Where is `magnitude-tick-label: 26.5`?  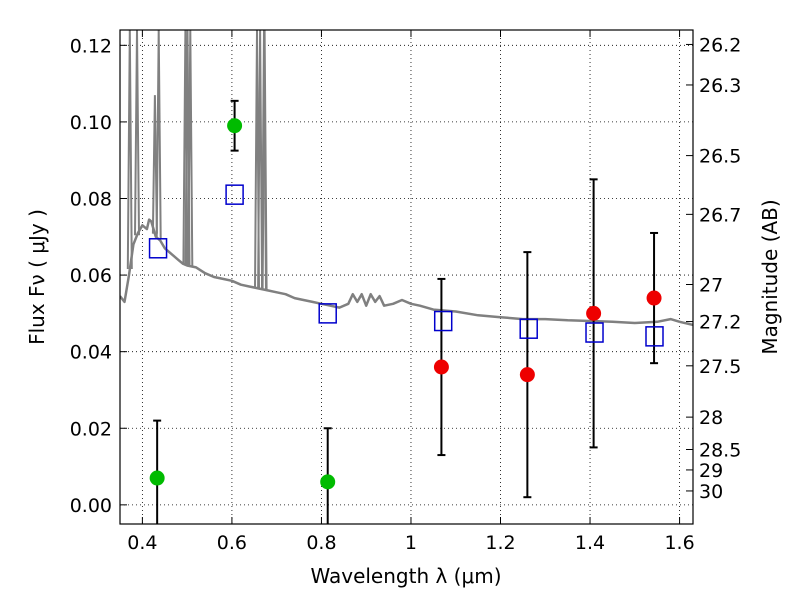 magnitude-tick-label: 26.5 is located at coordinates (720, 157).